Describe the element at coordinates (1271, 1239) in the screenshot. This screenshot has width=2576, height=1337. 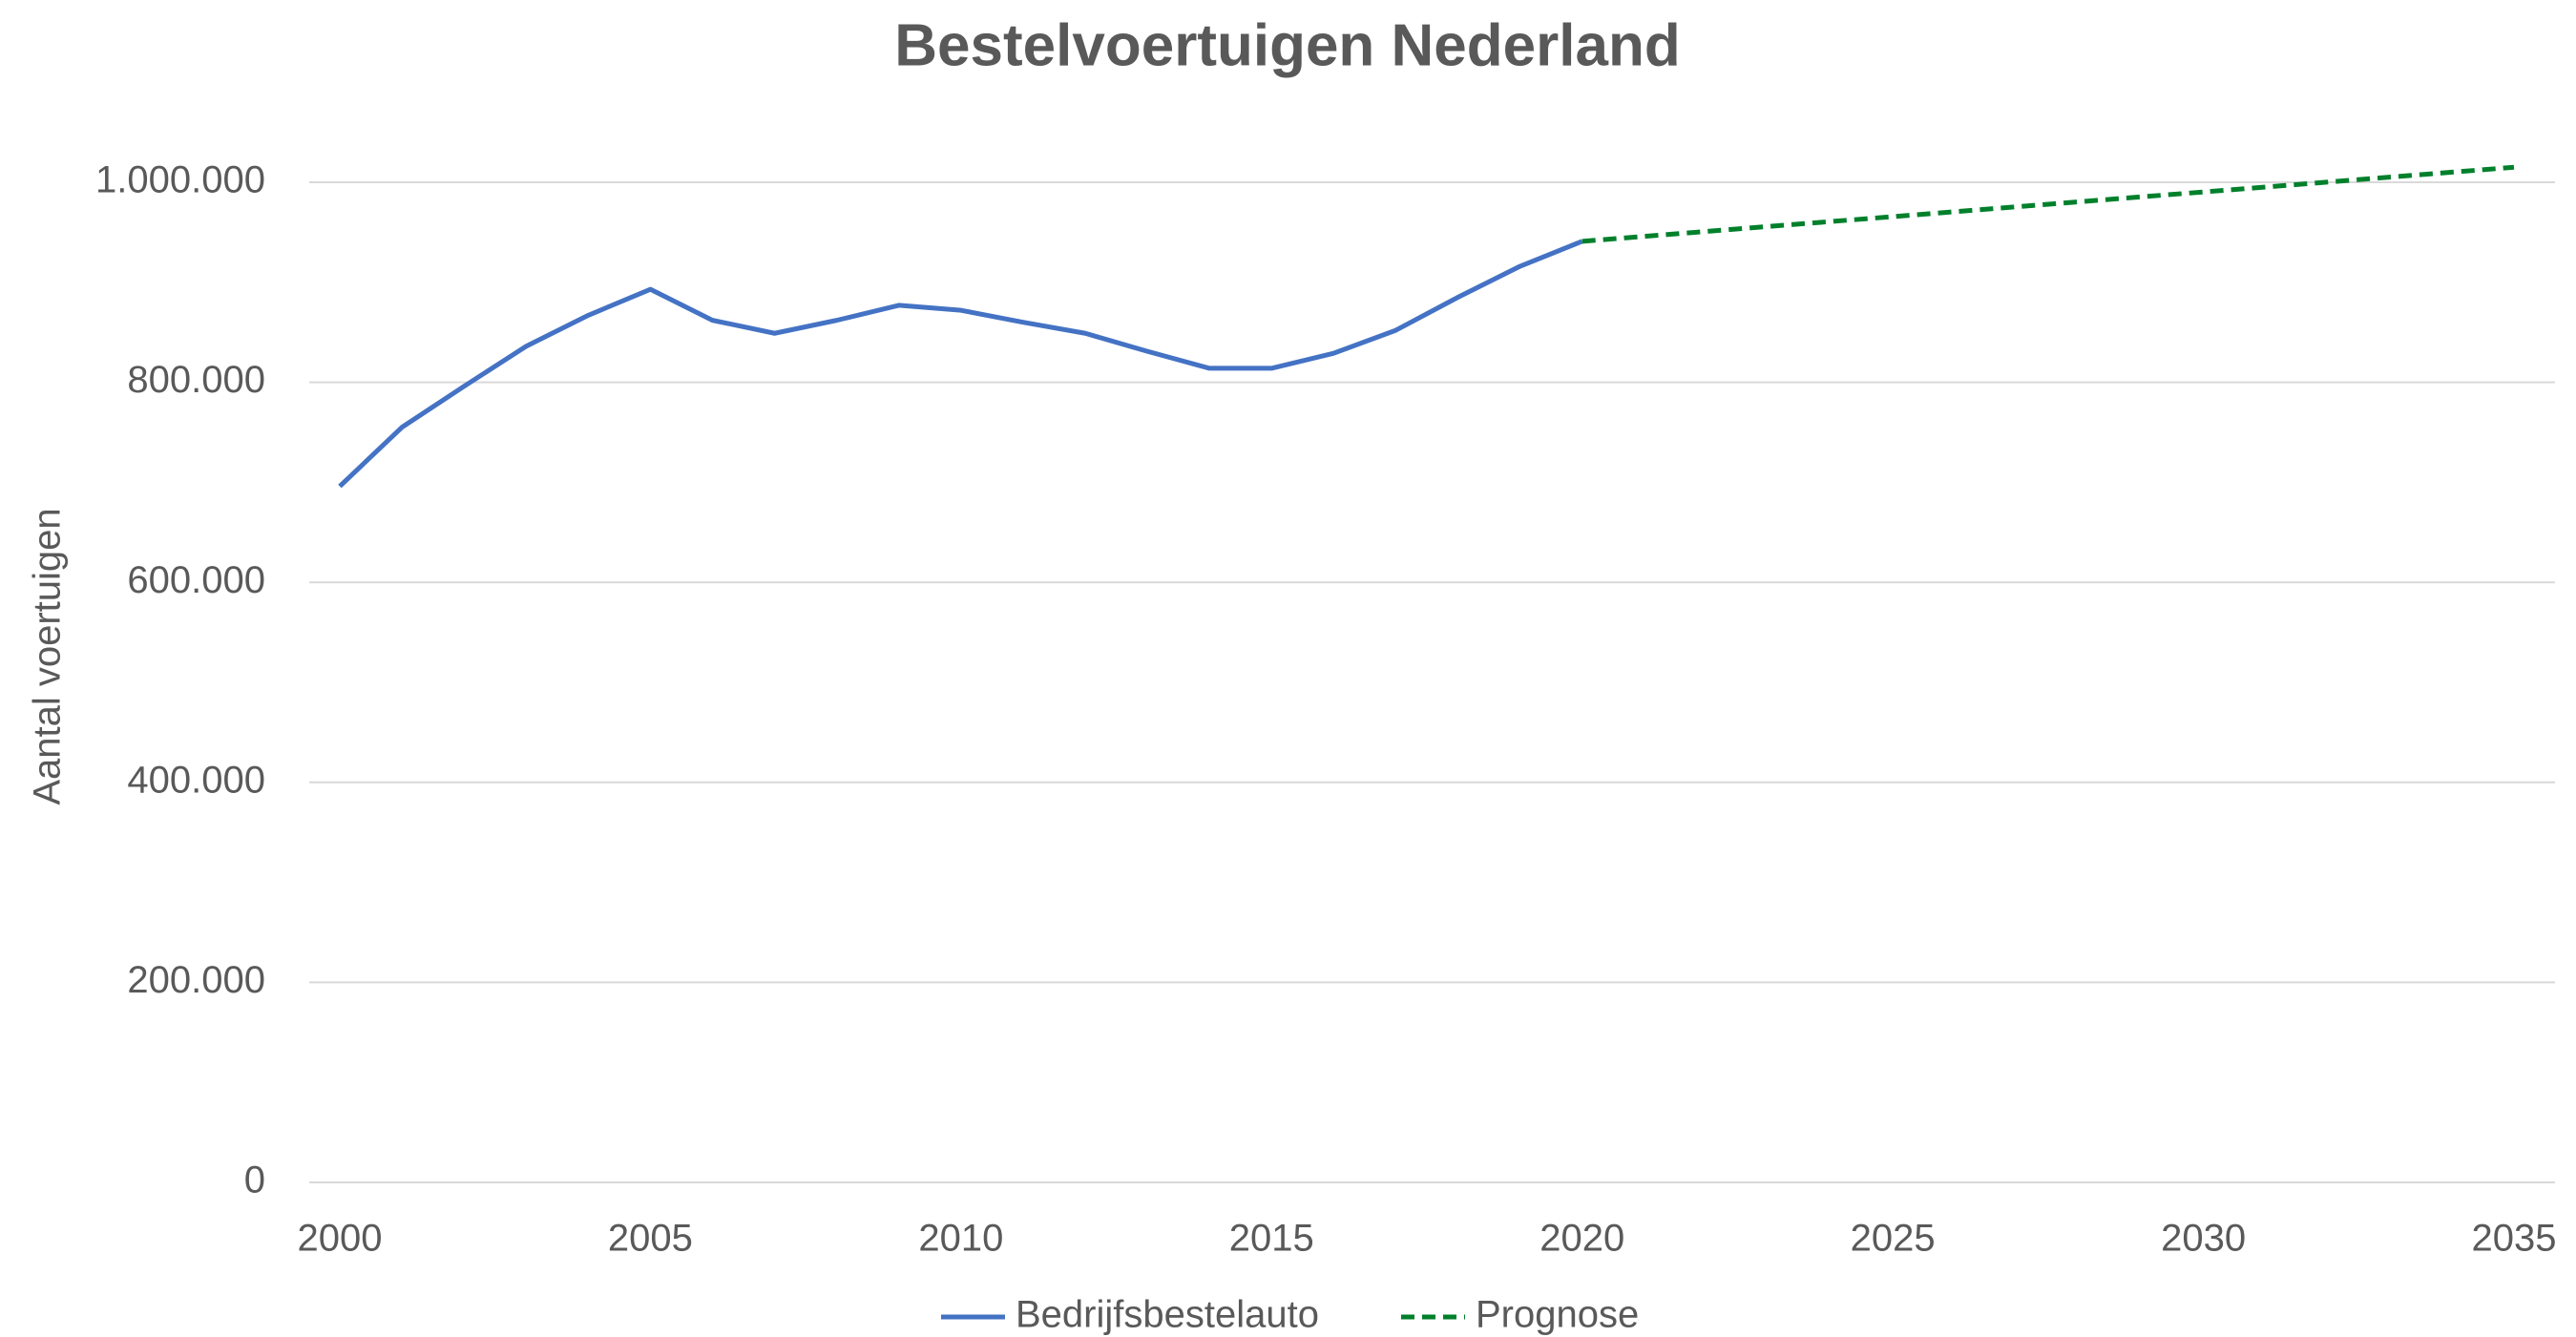
I see `x-tick-label: 2015` at that location.